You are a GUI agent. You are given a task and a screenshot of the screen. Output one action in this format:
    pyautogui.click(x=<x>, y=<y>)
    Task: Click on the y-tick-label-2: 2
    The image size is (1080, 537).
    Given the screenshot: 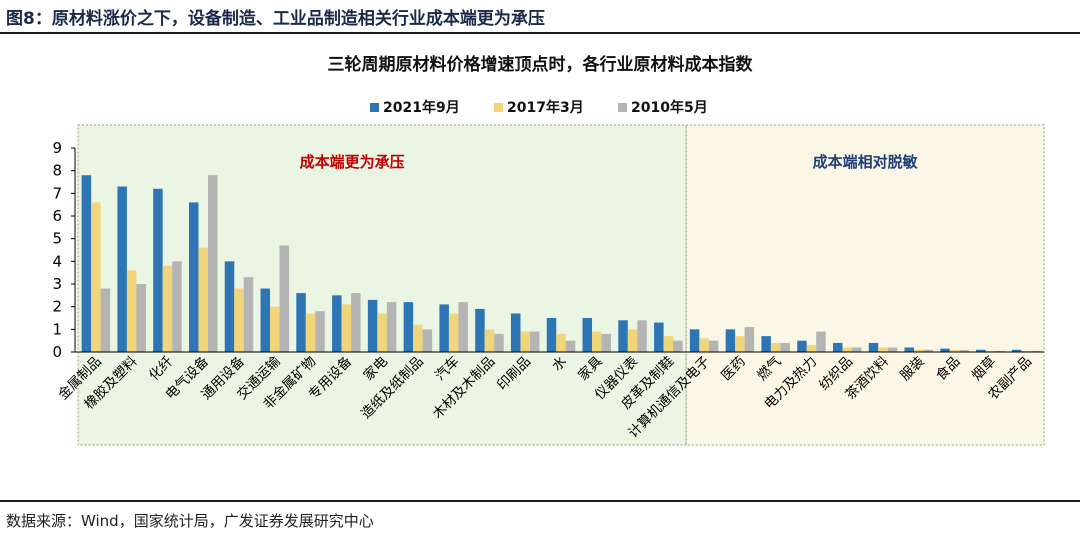 What is the action you would take?
    pyautogui.click(x=57, y=307)
    